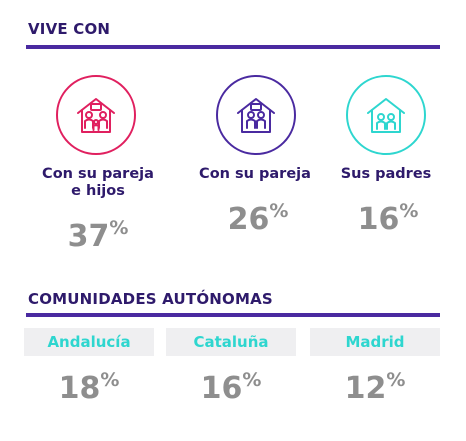 This screenshot has height=441, width=466. I want to click on couple-house-icon-circle, so click(256, 115).